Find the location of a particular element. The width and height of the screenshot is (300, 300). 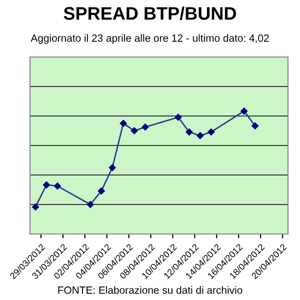

chart-subtitle: Aggiornato il 23 aprile alle ore 12 - ultimo dato: 4,02 is located at coordinates (149, 39).